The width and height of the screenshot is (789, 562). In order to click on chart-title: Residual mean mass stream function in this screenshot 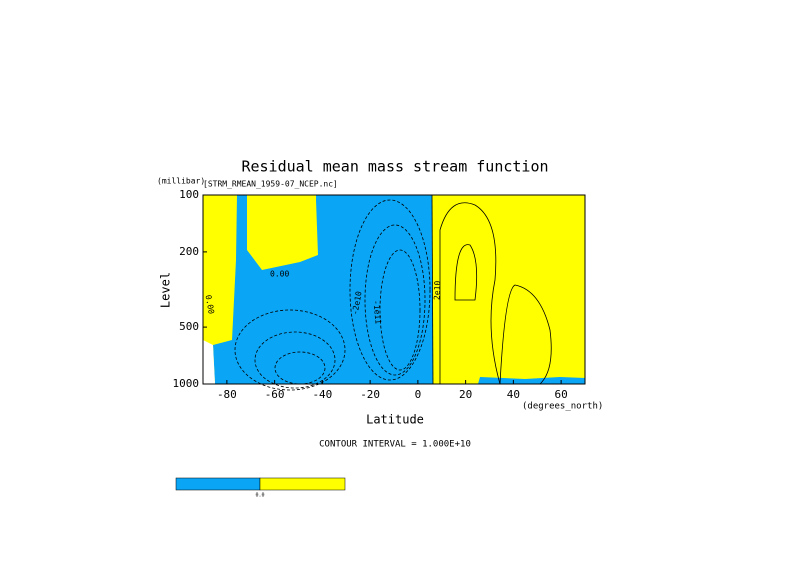, I will do `click(394, 167)`.